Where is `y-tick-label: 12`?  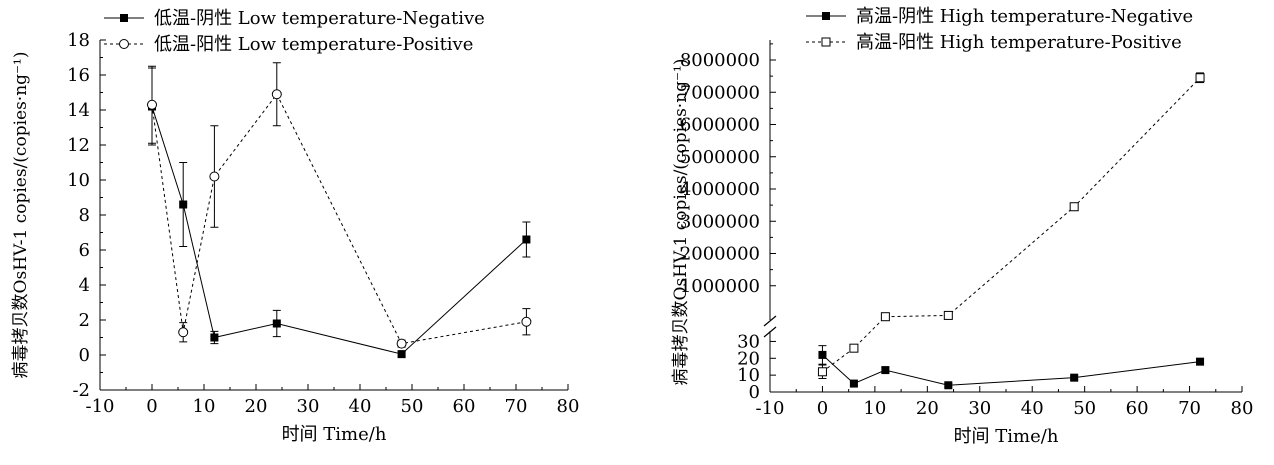
y-tick-label: 12 is located at coordinates (78, 145).